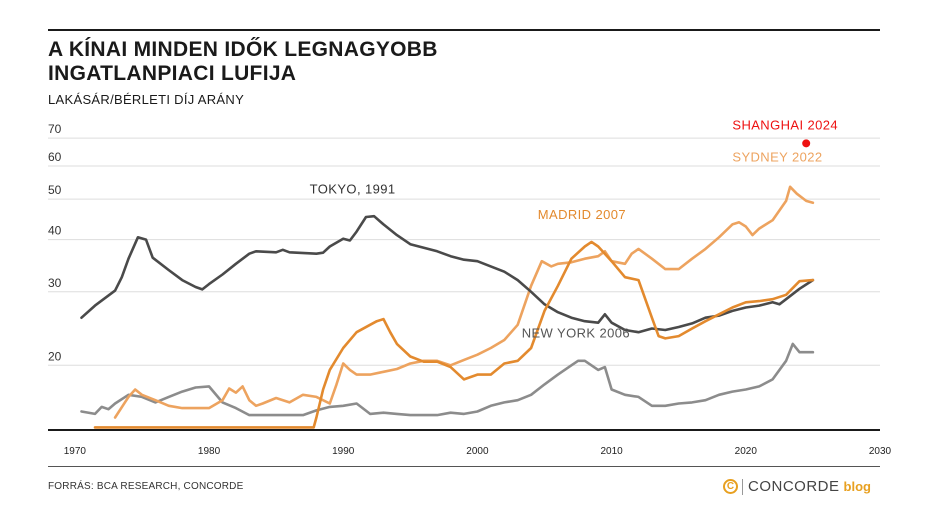 The width and height of the screenshot is (930, 510). I want to click on x-tick-label: 1980, so click(209, 451).